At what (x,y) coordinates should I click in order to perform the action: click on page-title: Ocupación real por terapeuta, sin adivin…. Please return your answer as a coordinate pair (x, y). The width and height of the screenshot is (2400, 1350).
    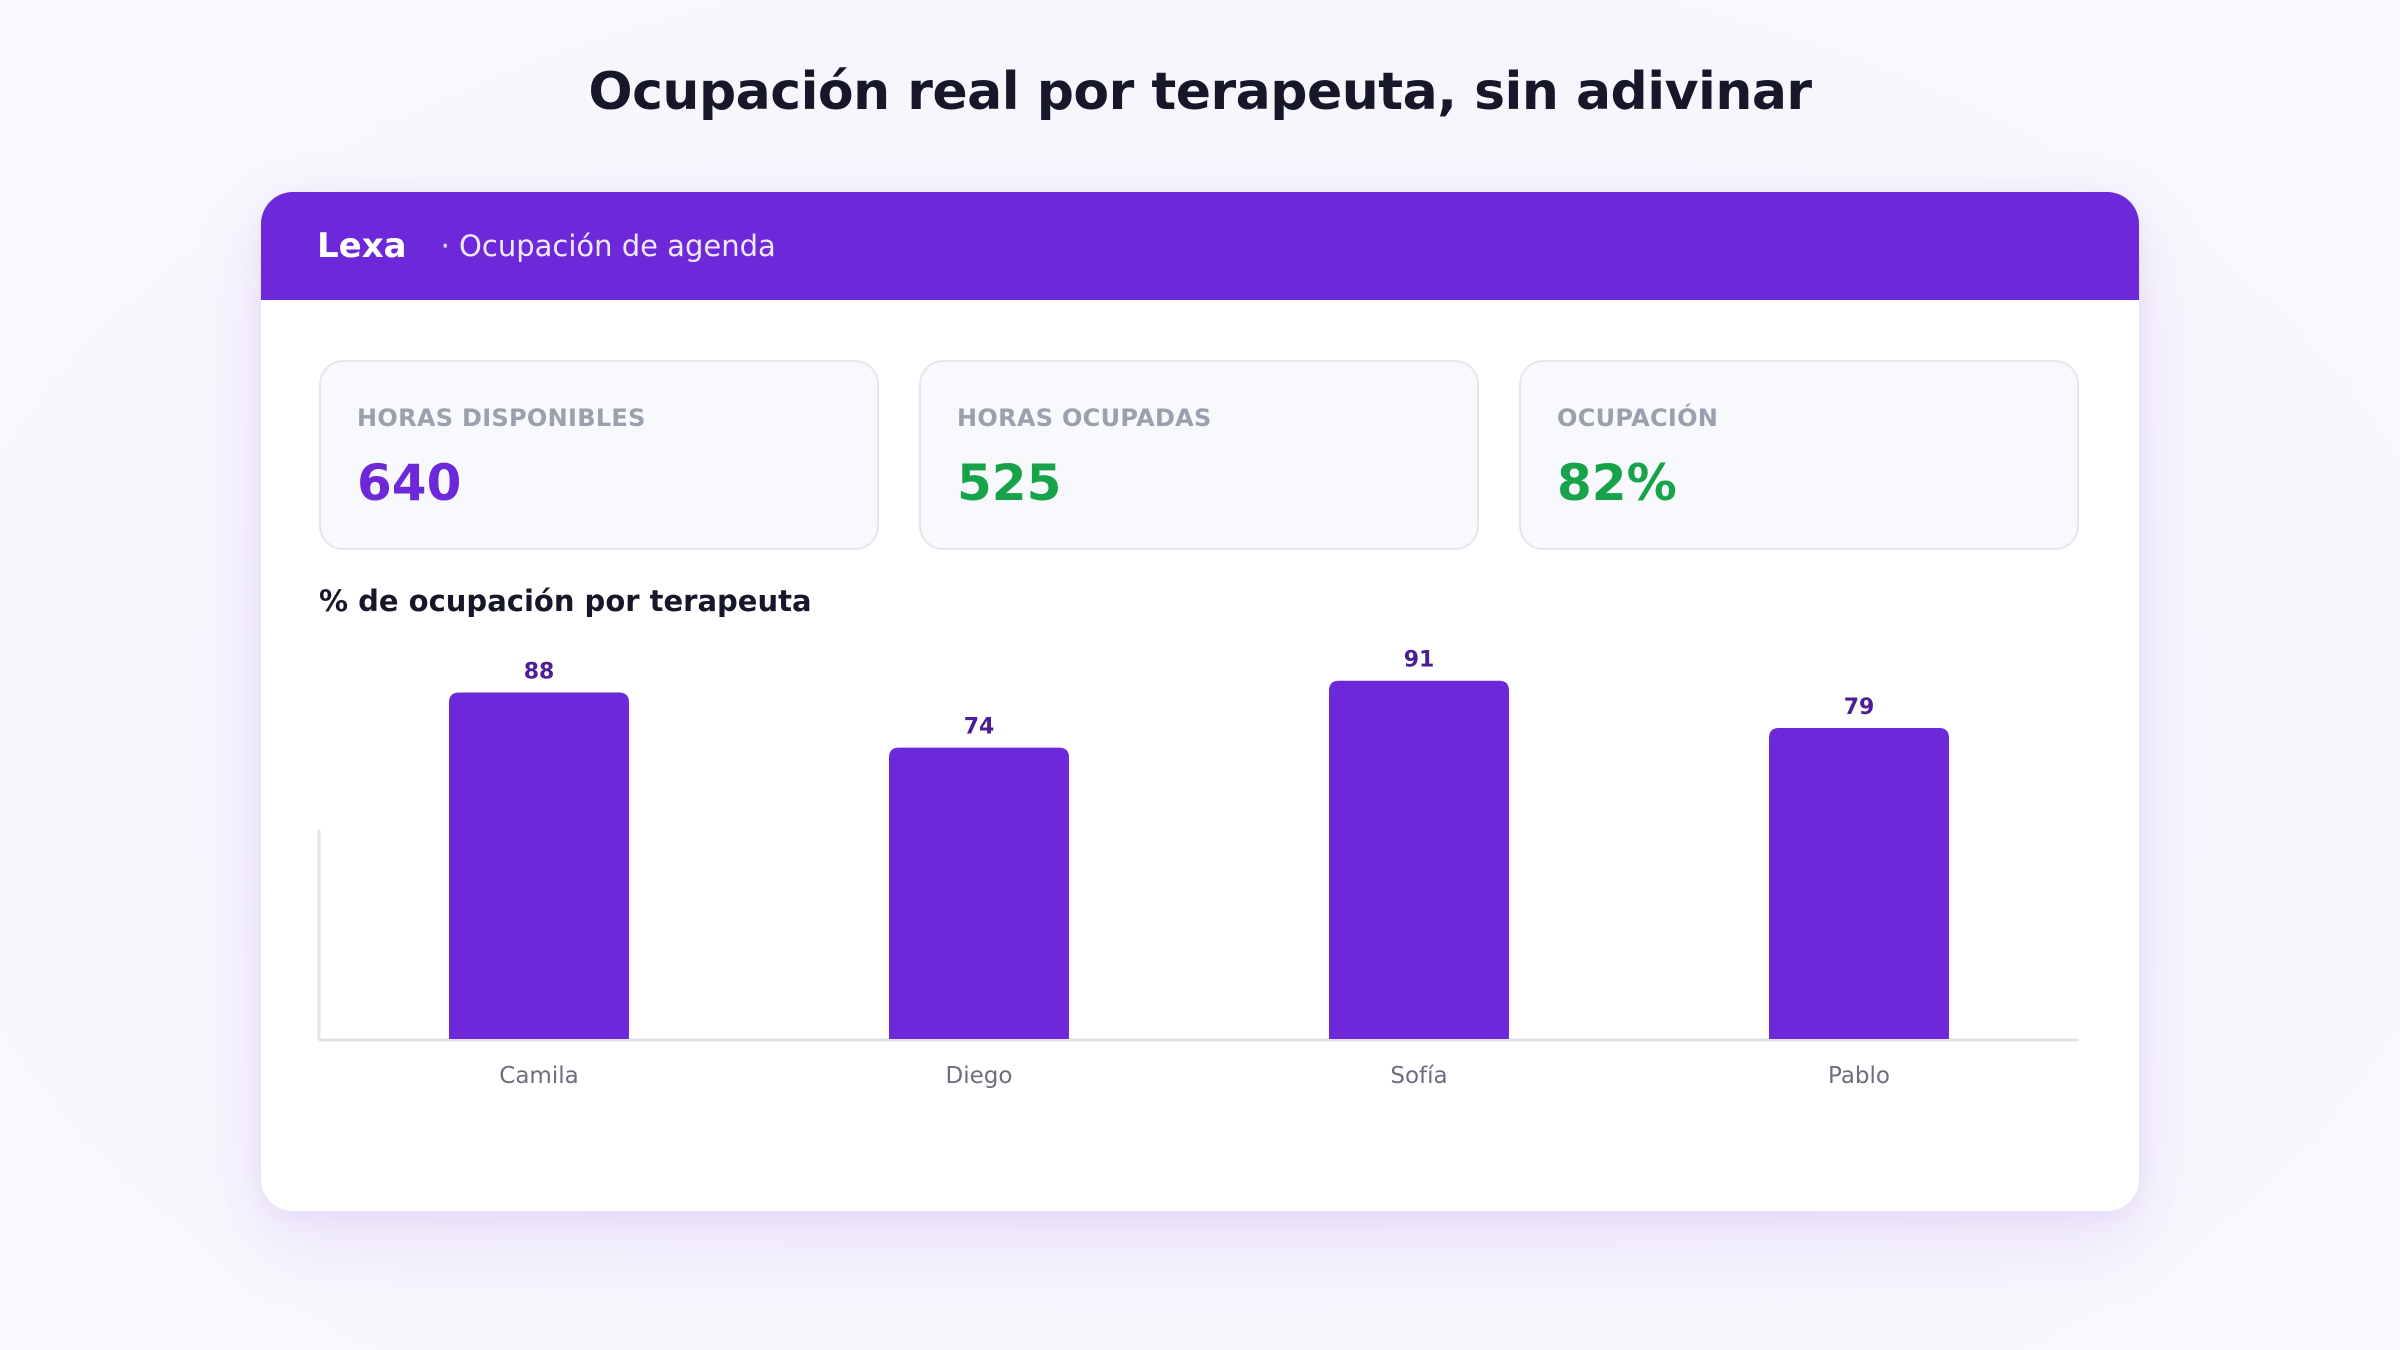
    Looking at the image, I should click on (1200, 92).